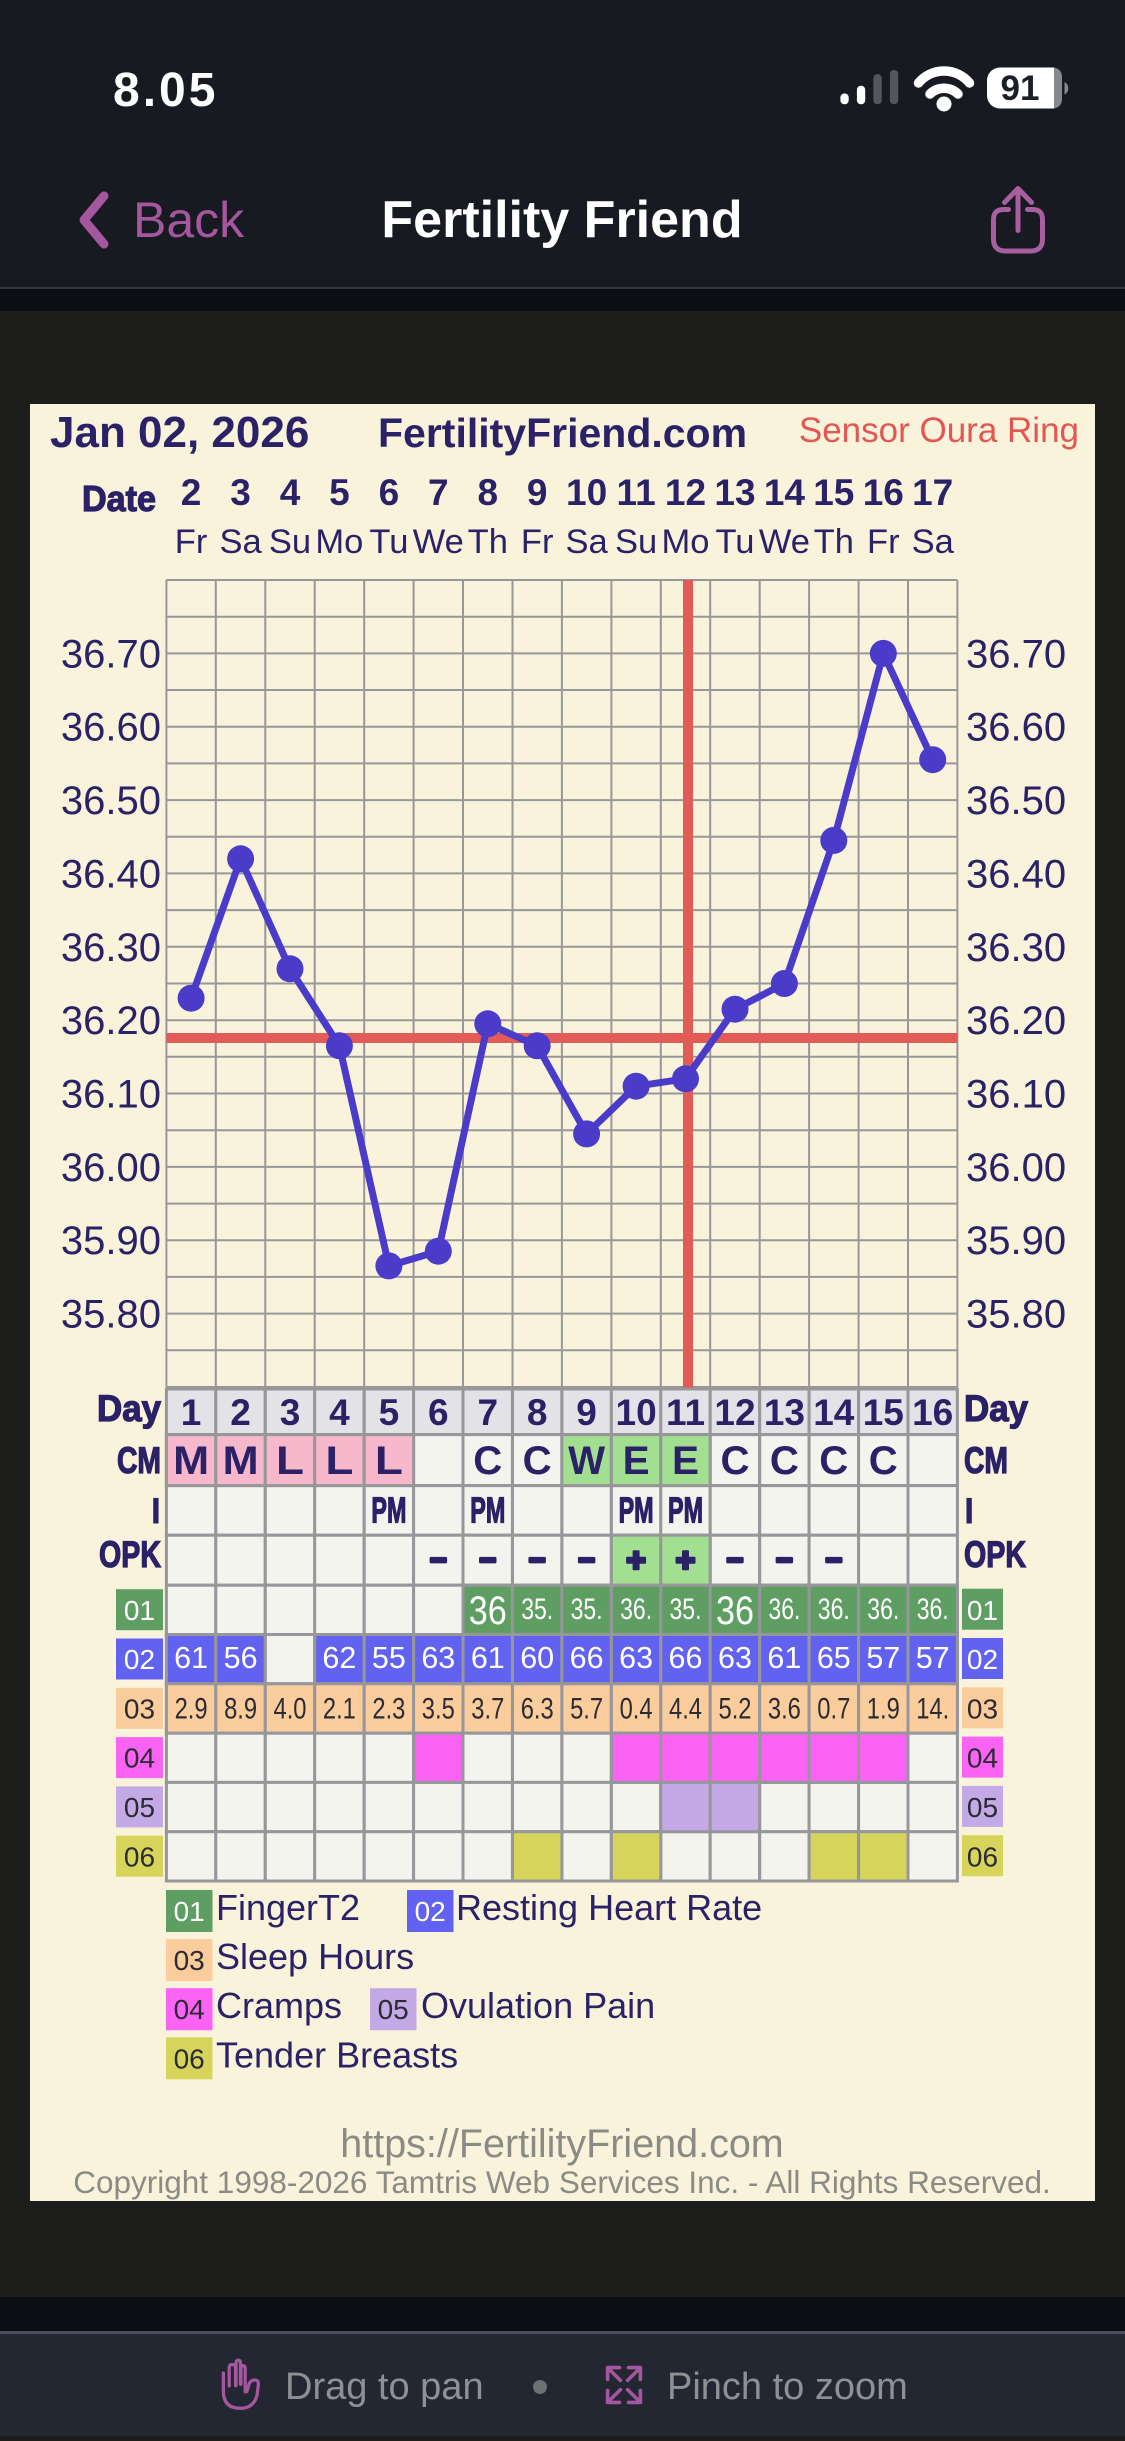  I want to click on svg-text: 61, so click(191, 1658).